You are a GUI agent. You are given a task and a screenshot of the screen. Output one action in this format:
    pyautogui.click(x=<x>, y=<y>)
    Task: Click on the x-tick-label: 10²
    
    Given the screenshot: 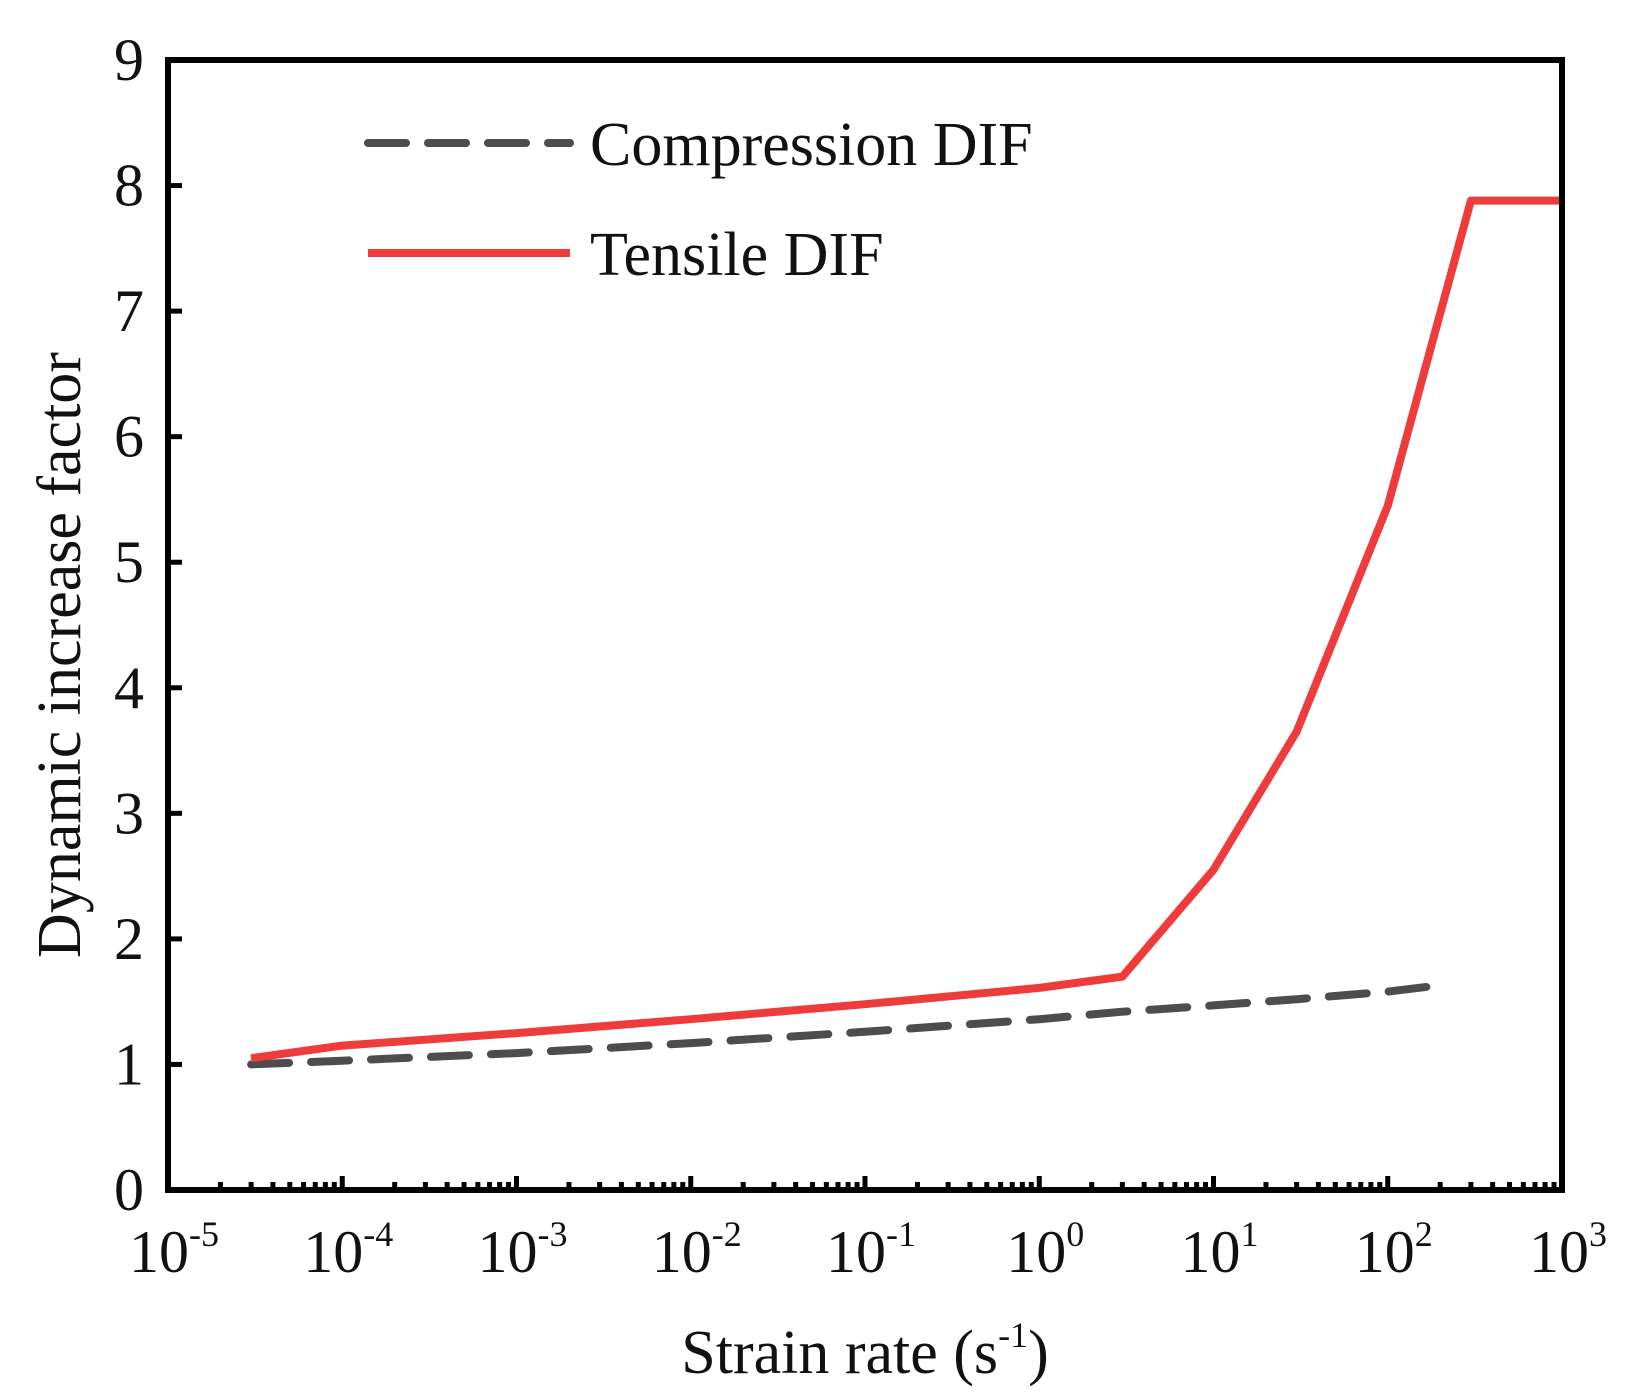 What is the action you would take?
    pyautogui.click(x=1394, y=1249)
    